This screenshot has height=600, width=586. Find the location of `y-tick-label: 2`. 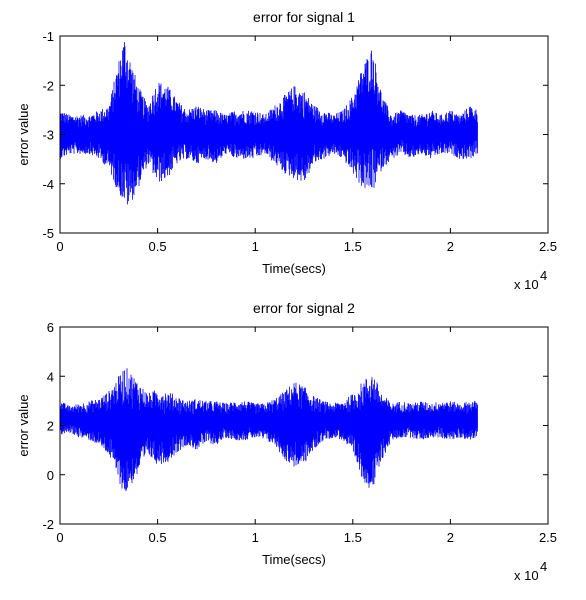

y-tick-label: 2 is located at coordinates (50, 426).